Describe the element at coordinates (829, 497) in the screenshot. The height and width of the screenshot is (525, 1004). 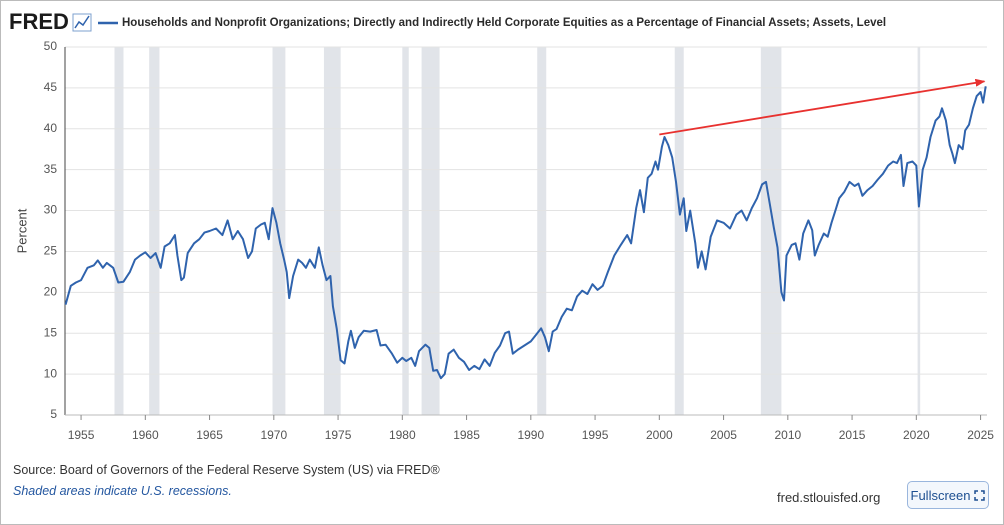
I see `site: fred.stlouisfed.org` at that location.